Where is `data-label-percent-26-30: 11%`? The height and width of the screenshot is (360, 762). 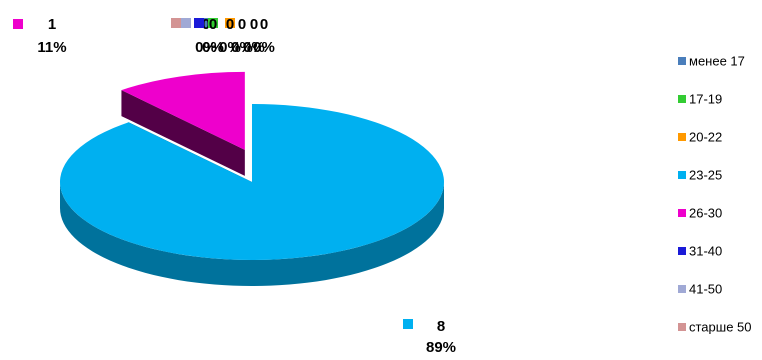
data-label-percent-26-30: 11% is located at coordinates (51, 47).